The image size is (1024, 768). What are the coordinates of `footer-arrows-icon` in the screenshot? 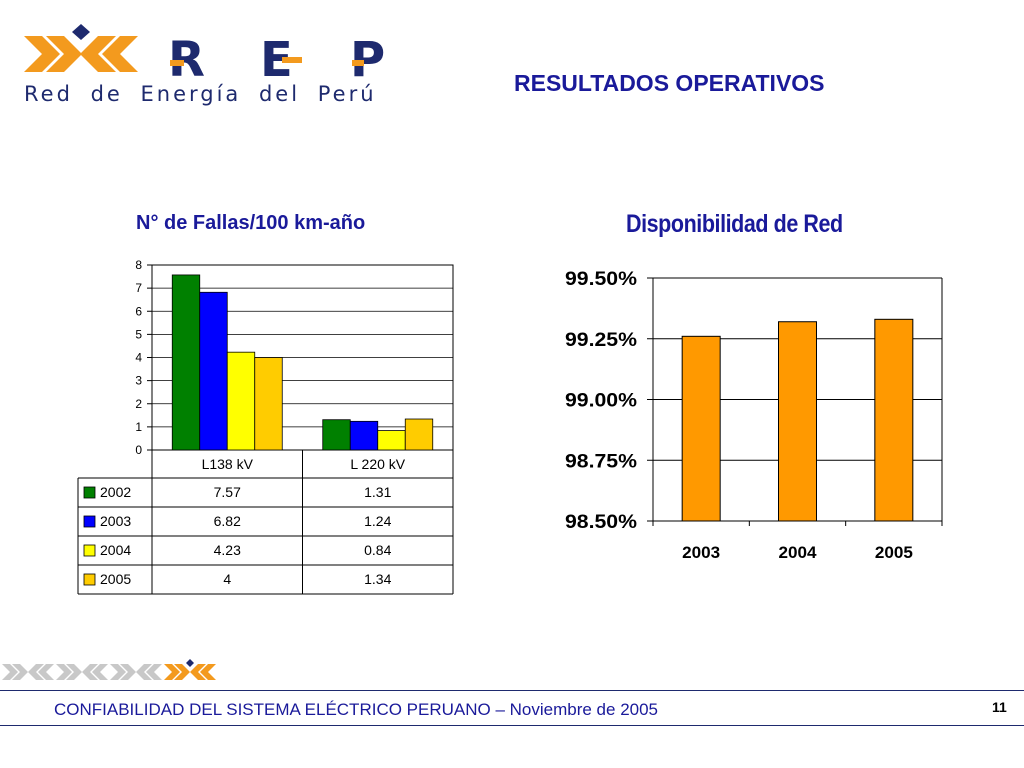 It's located at (109, 669).